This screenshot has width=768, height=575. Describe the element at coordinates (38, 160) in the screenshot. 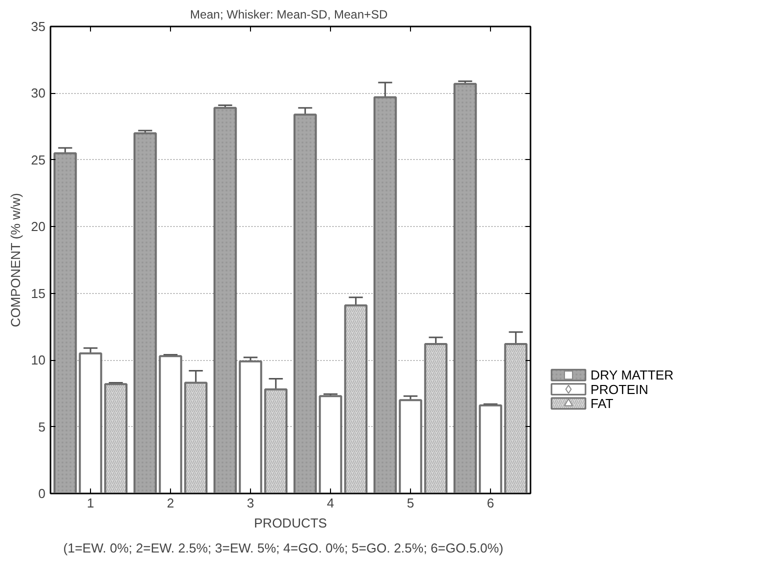

I see `y-tick-label: 25` at that location.